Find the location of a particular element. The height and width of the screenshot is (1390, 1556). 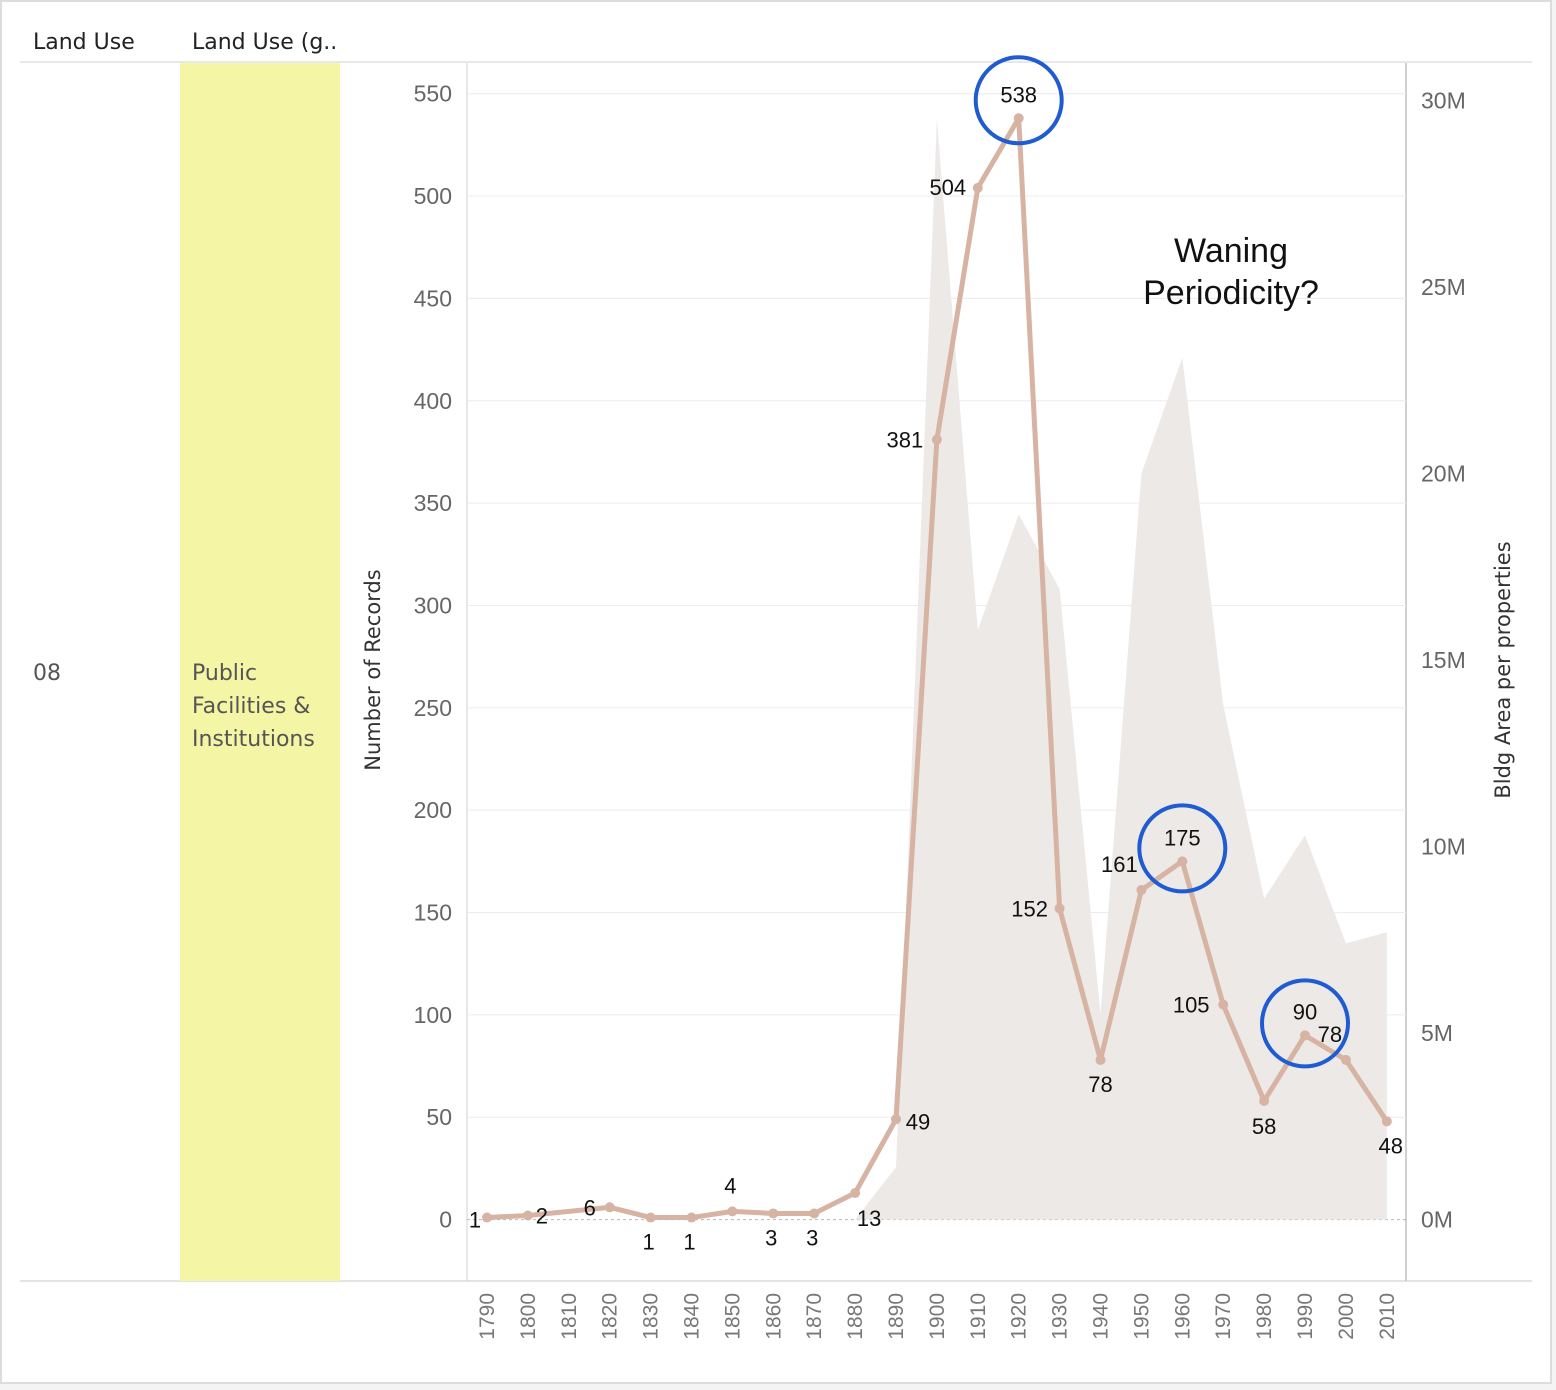

y-tick-label: 100 is located at coordinates (433, 1015).